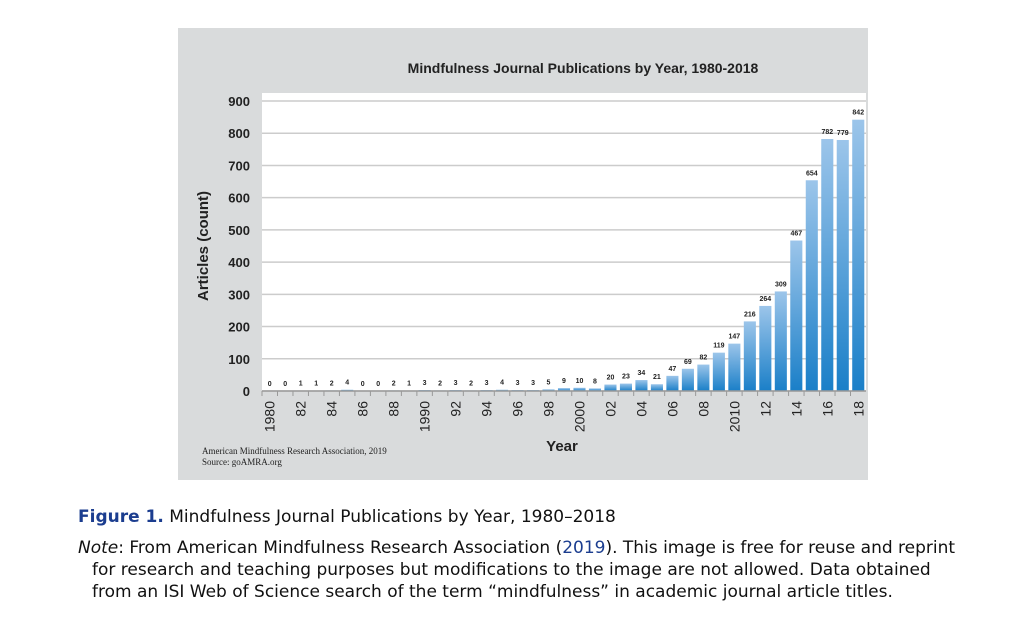  What do you see at coordinates (642, 373) in the screenshot?
I see `data-label: 34` at bounding box center [642, 373].